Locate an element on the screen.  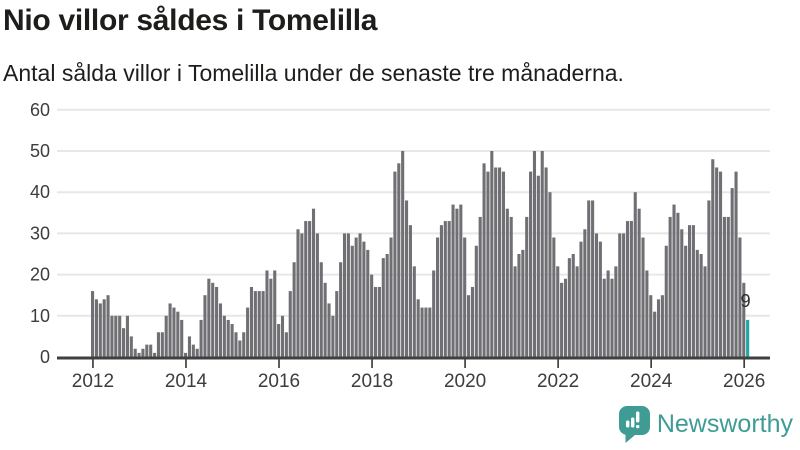
x-axis-label-2026: 2026 is located at coordinates (744, 381).